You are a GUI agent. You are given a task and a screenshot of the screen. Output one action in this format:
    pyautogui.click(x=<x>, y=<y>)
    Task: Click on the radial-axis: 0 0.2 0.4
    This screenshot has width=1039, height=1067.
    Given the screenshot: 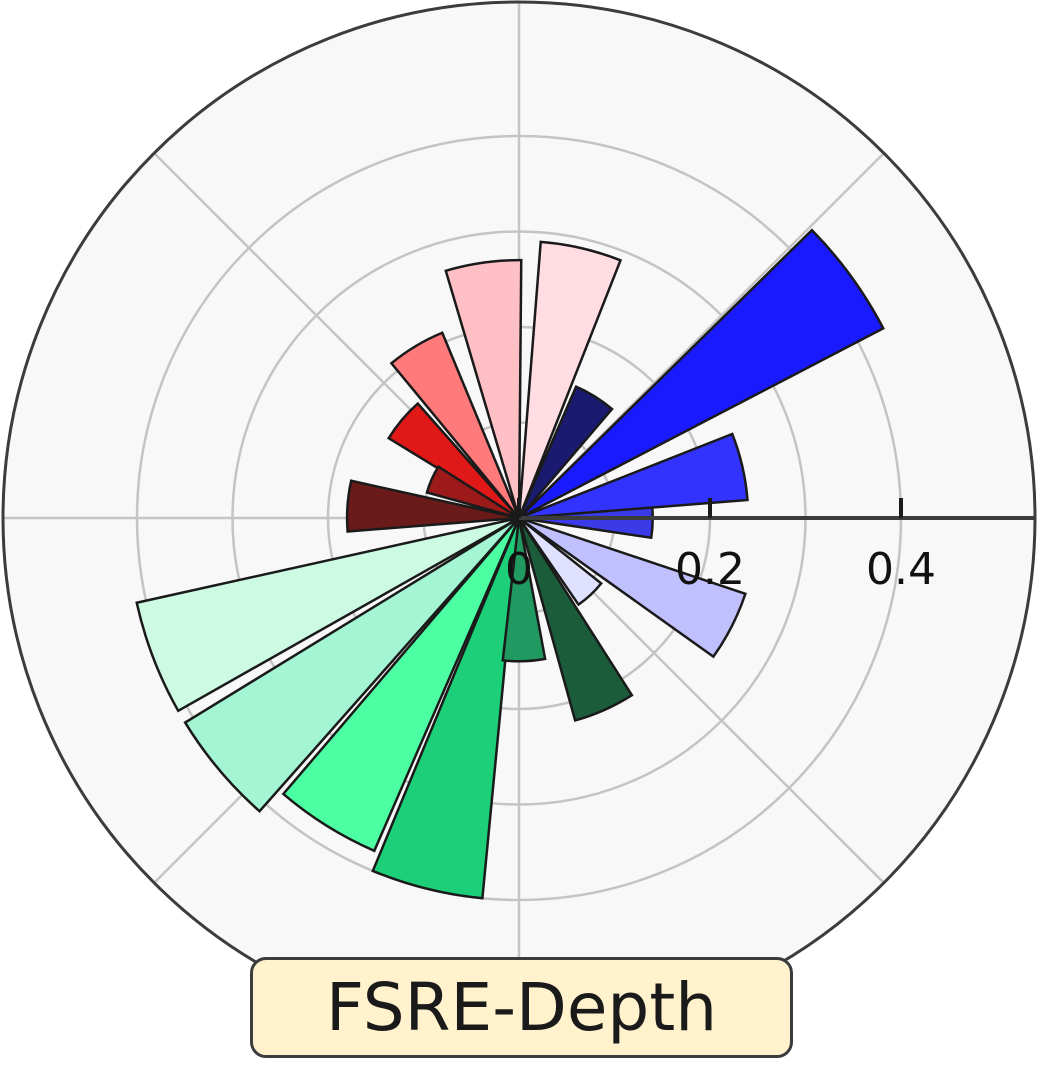 What is the action you would take?
    pyautogui.click(x=770, y=546)
    